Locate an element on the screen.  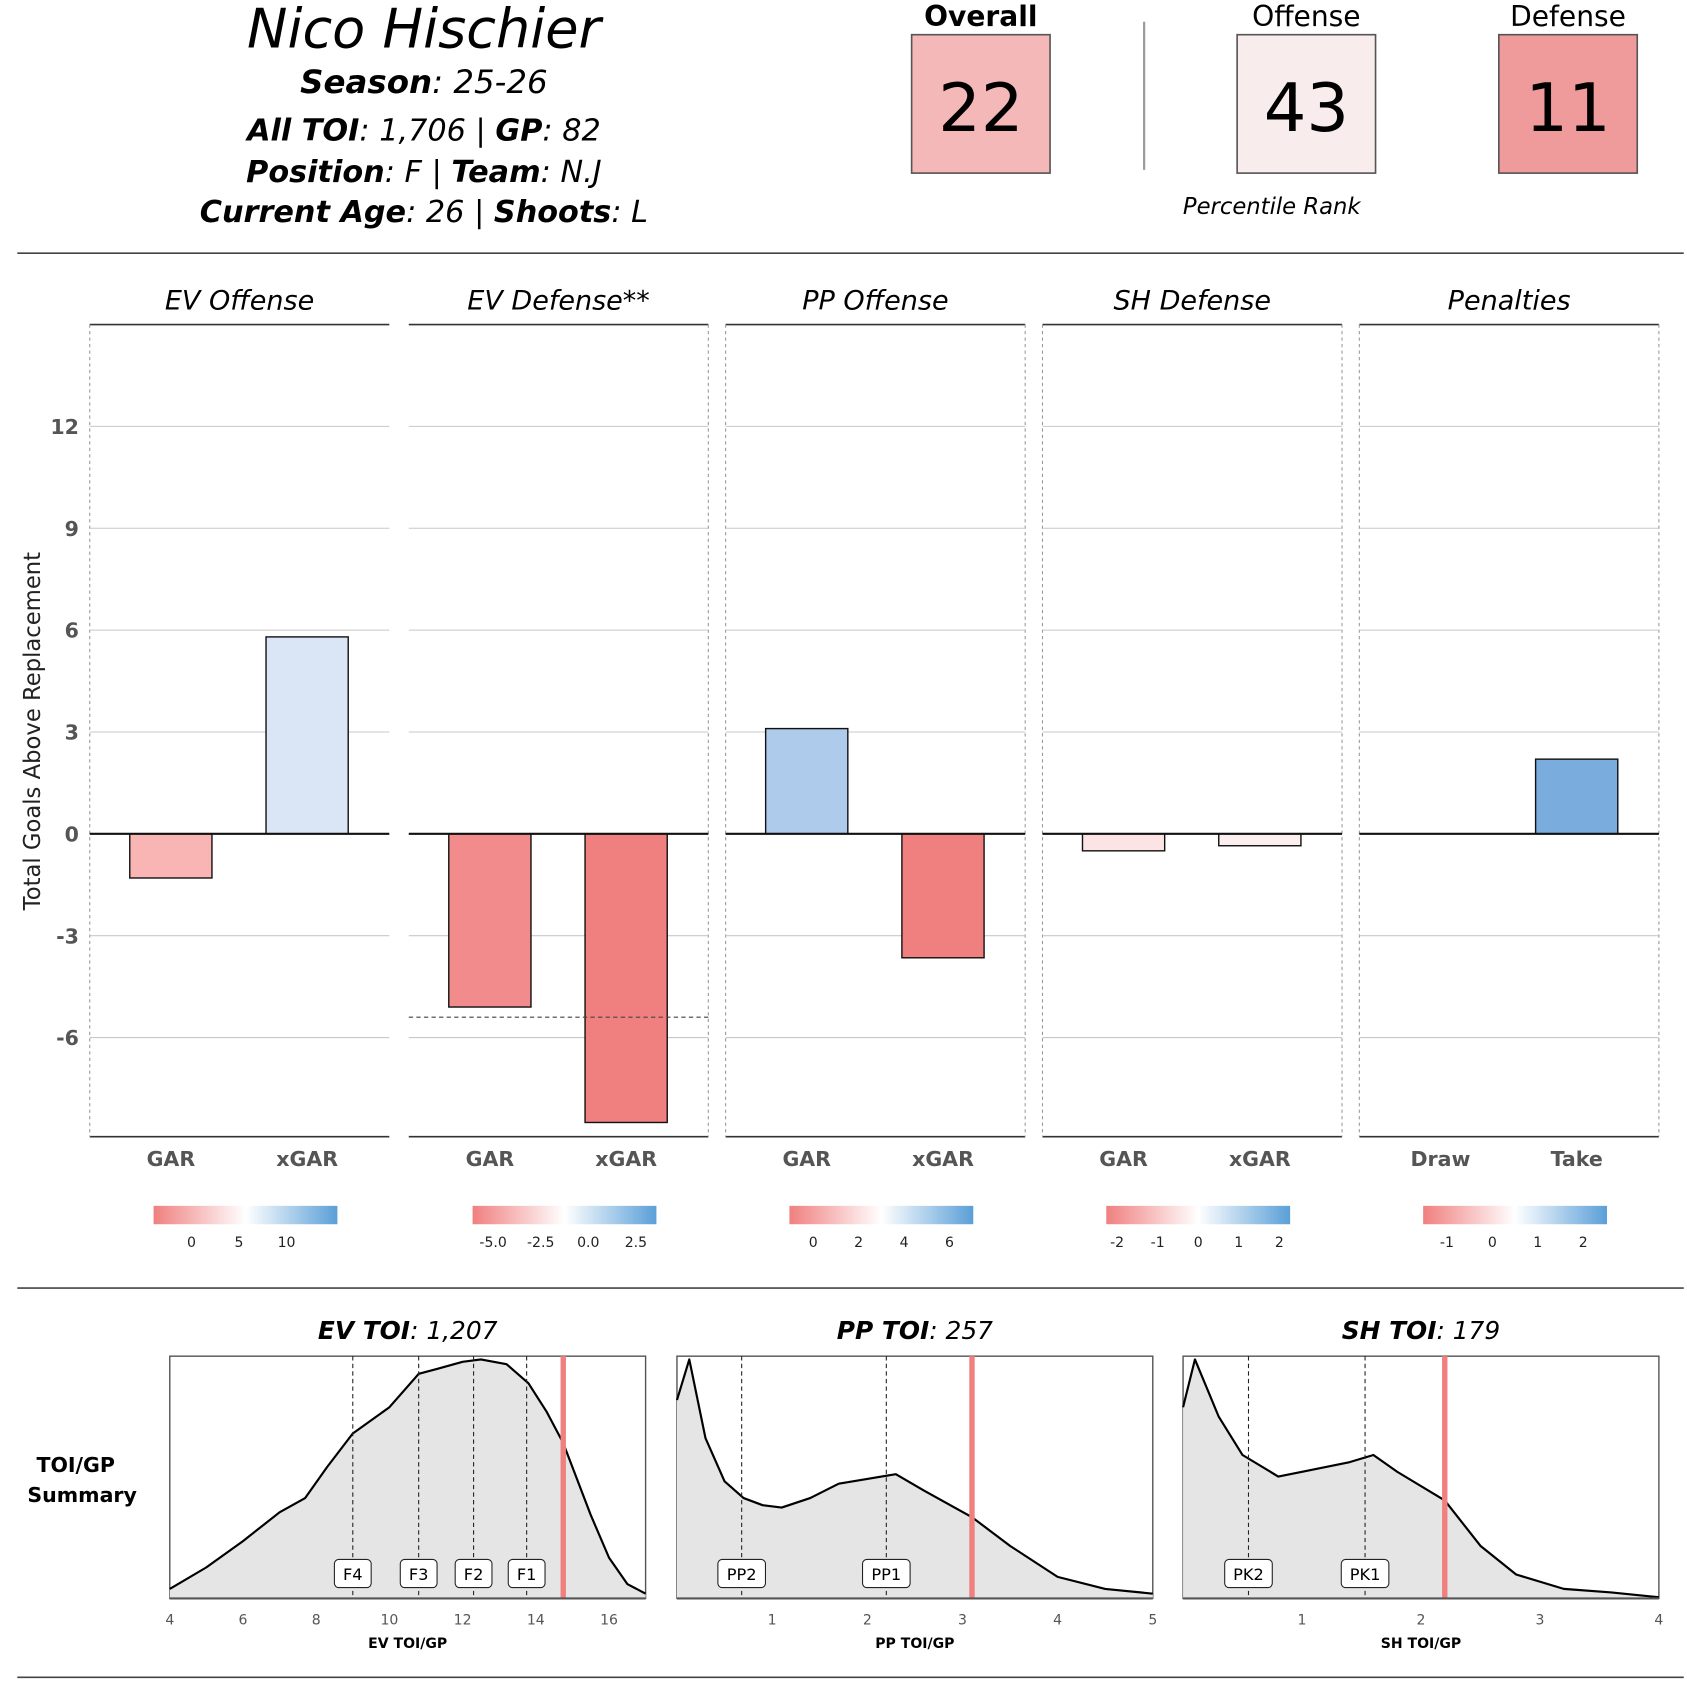
toi-panel-title: EV TOI: 1,207 is located at coordinates (408, 1330).